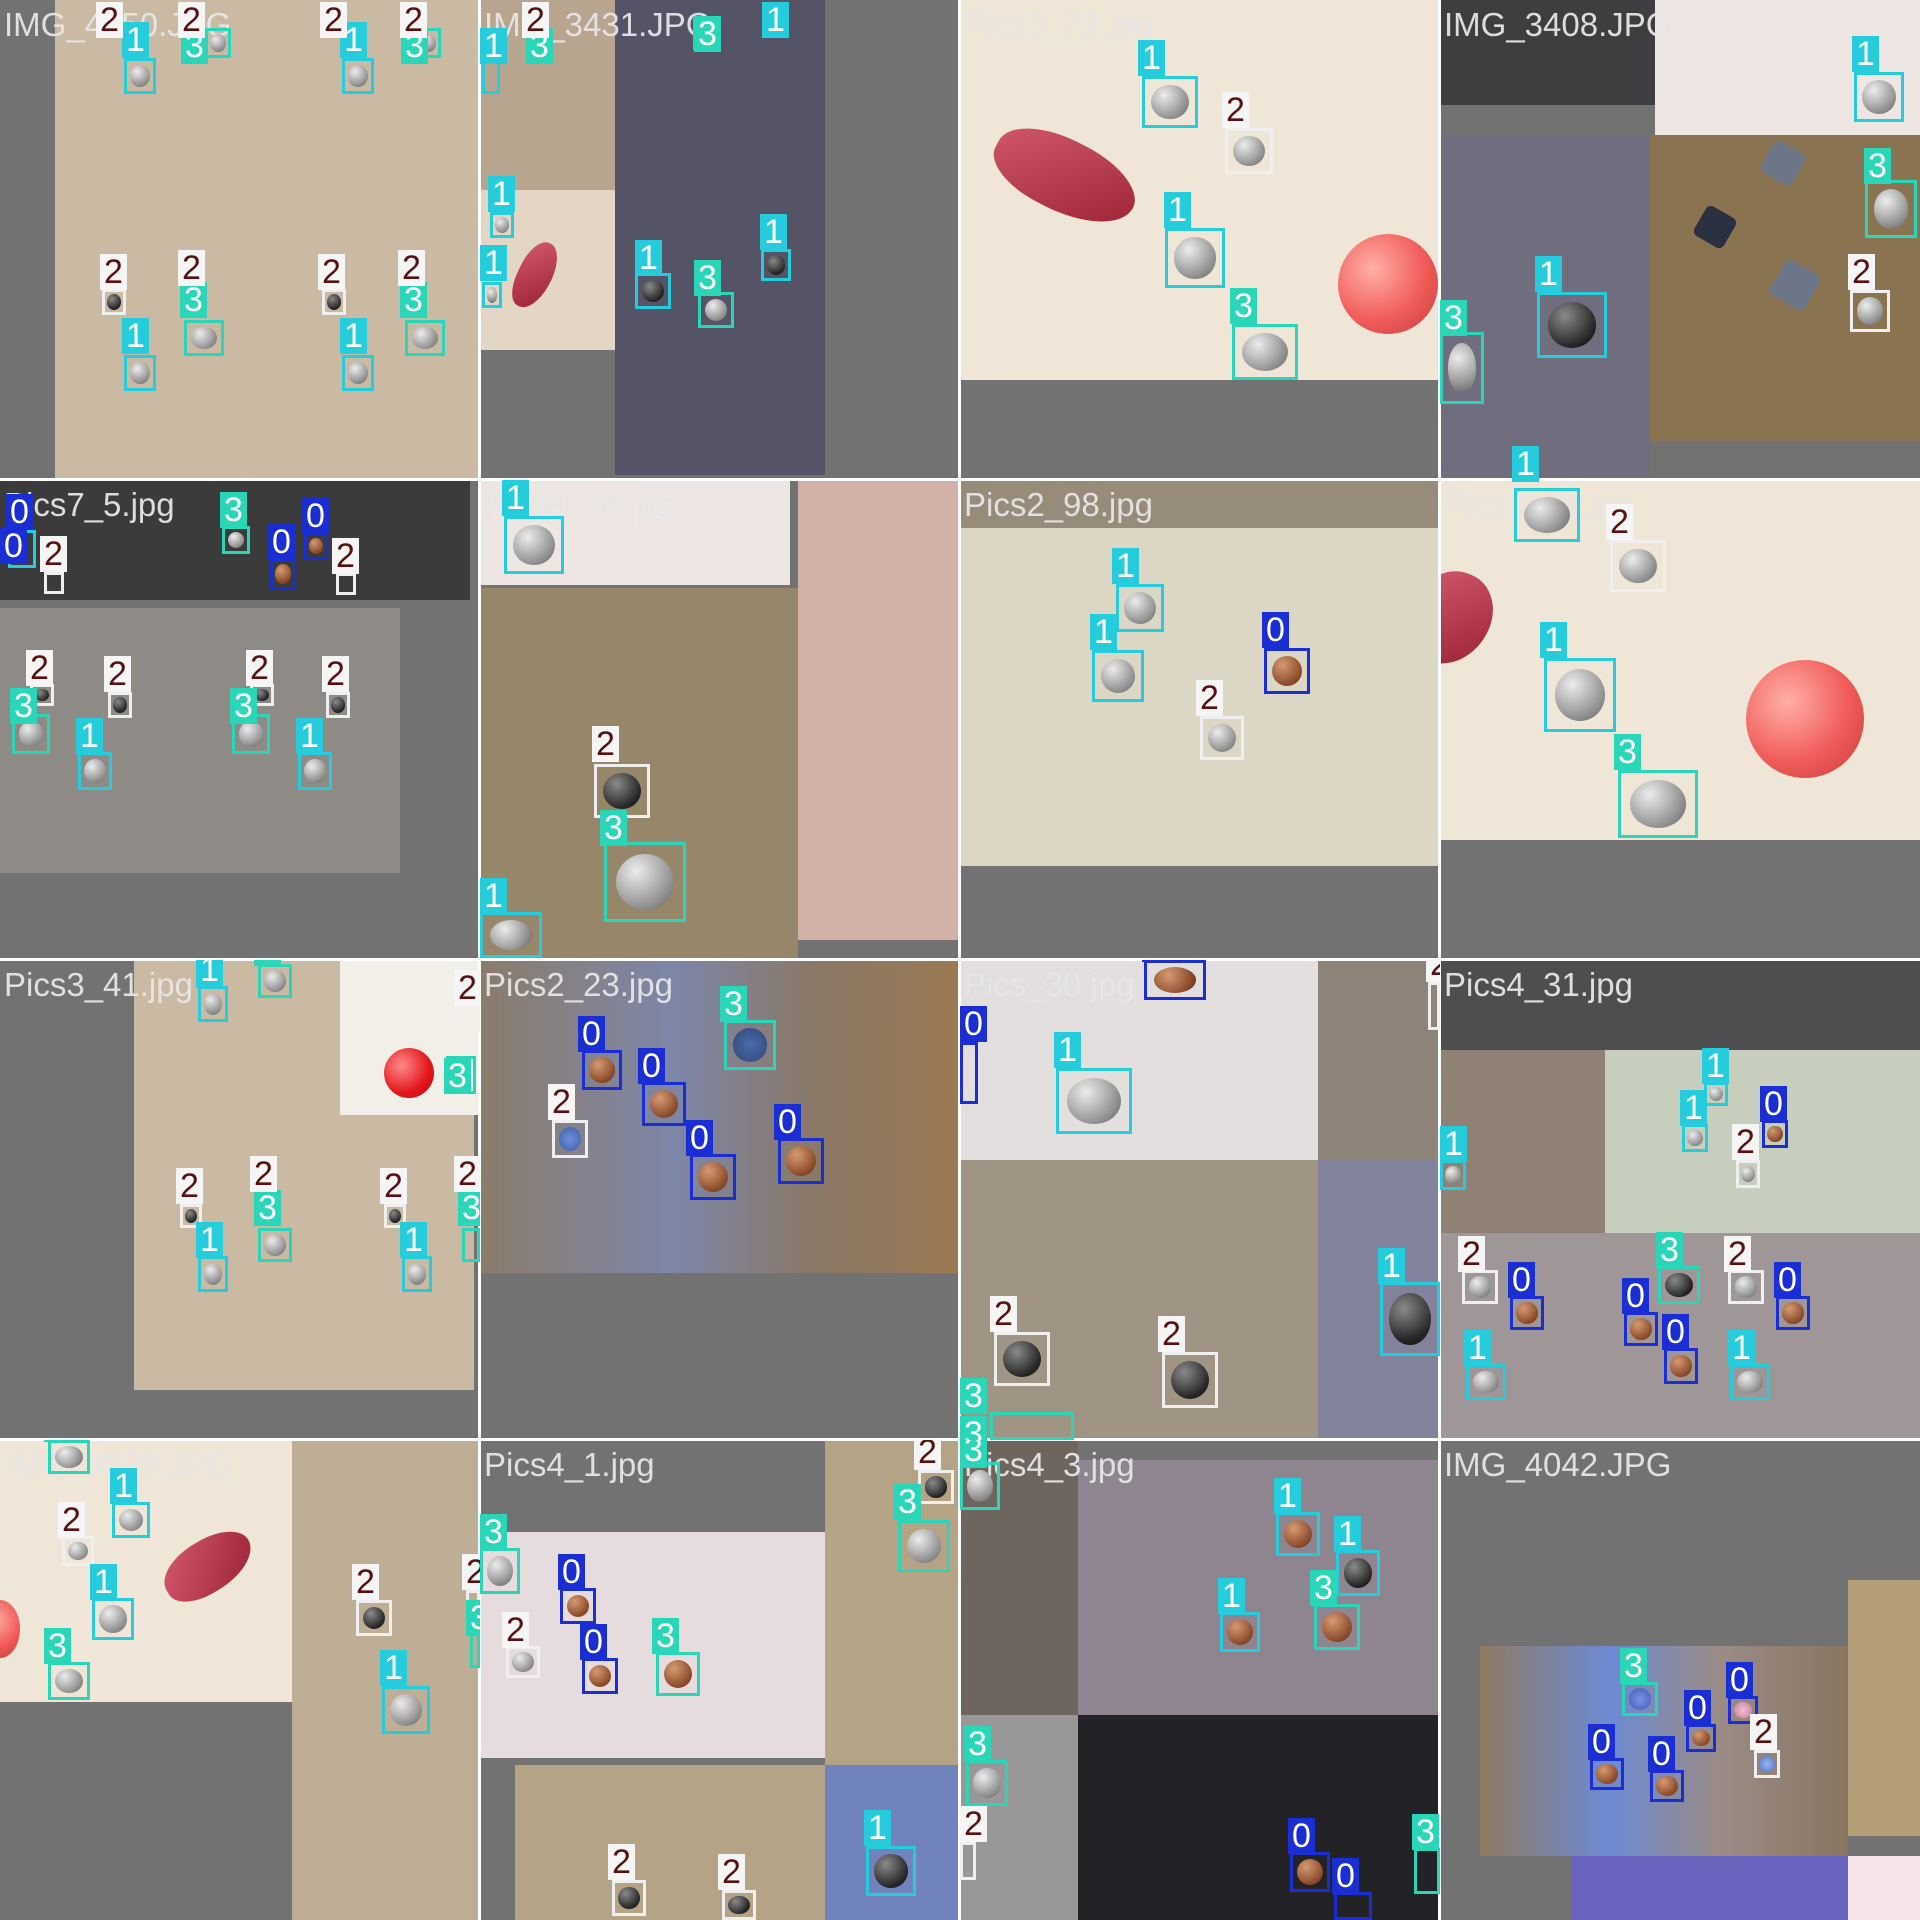 The height and width of the screenshot is (1920, 1920). I want to click on tile-13: IMG_3028.JPG 3 1 2 1 3 2 1 2 3, so click(240, 1680).